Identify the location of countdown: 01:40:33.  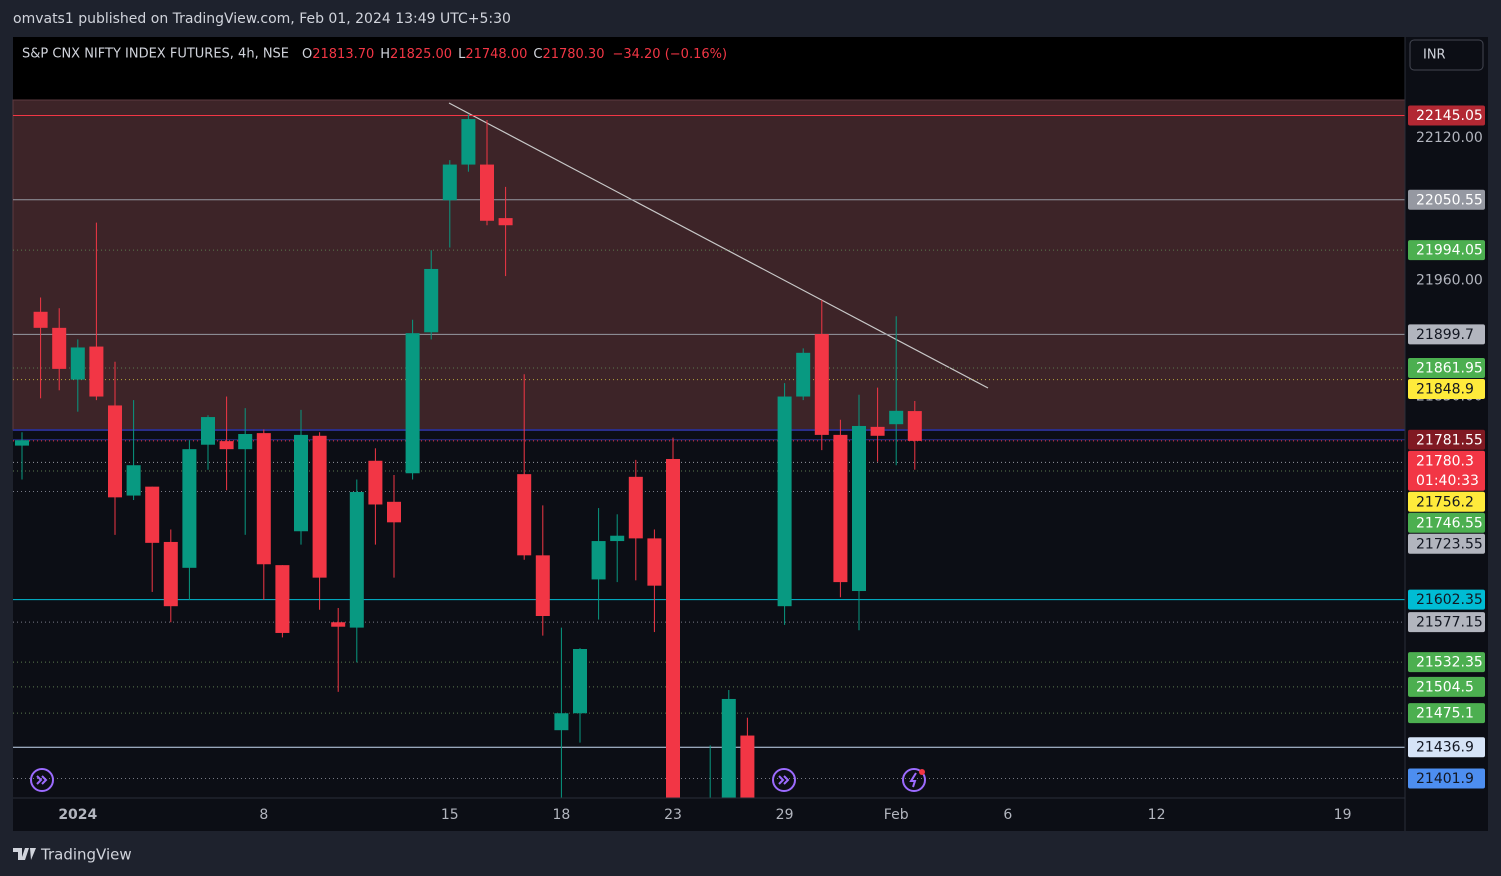
(1447, 481).